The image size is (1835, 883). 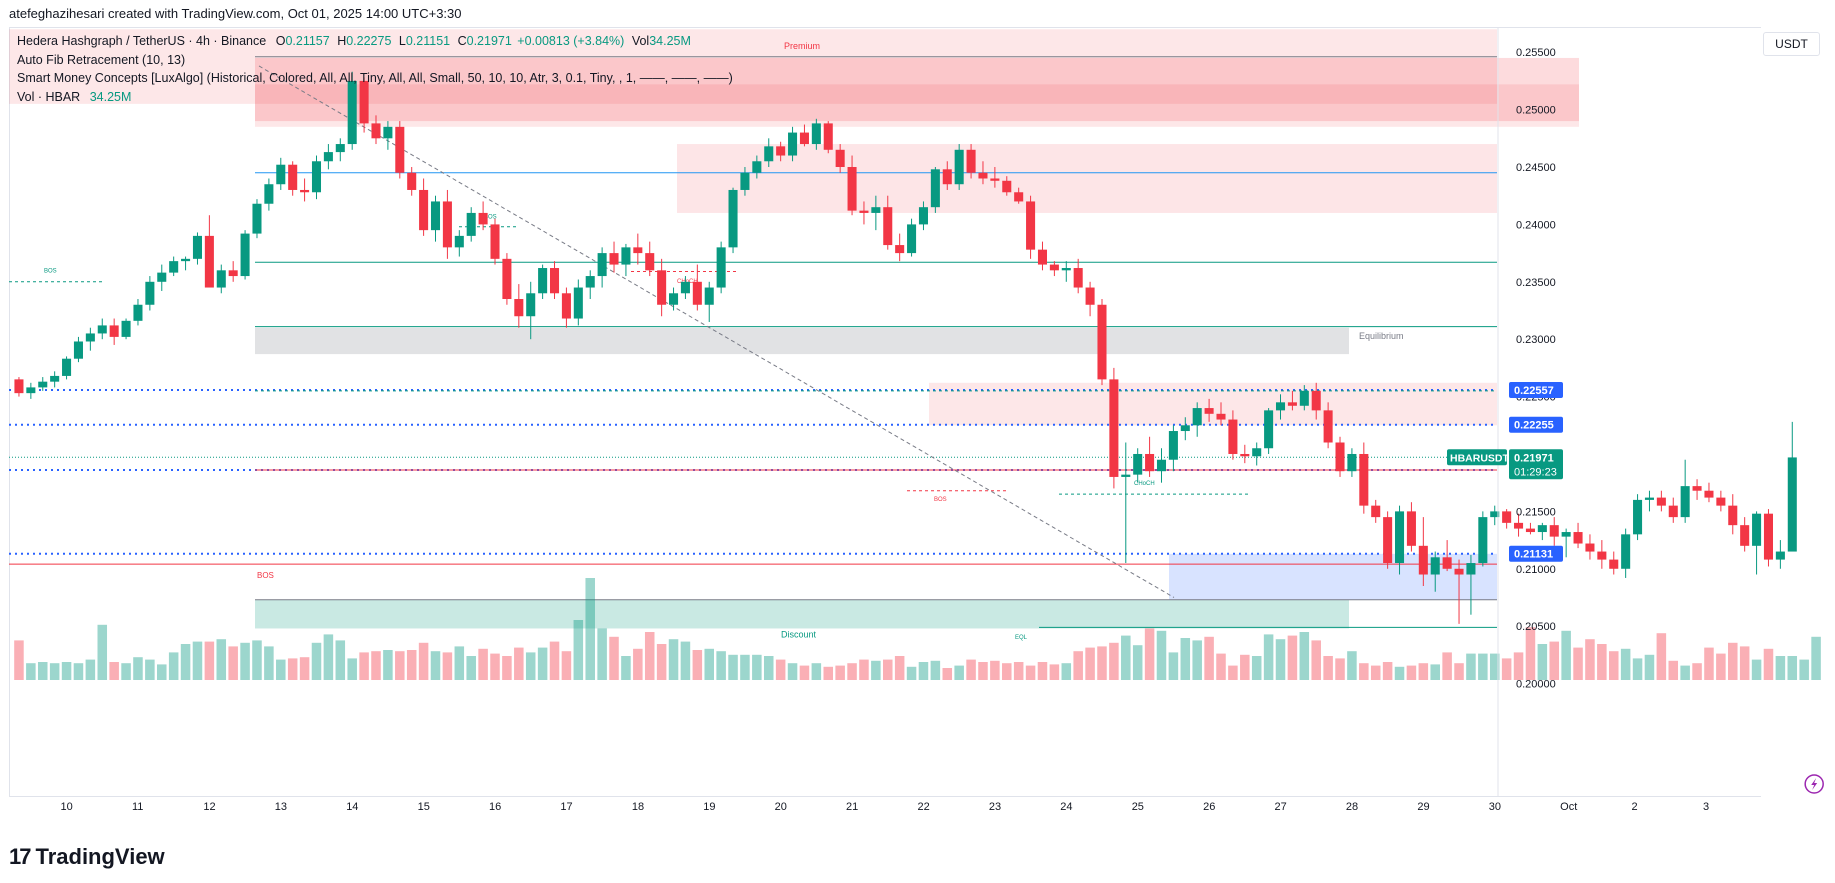 What do you see at coordinates (1814, 784) in the screenshot?
I see `bolt-glyph-icon` at bounding box center [1814, 784].